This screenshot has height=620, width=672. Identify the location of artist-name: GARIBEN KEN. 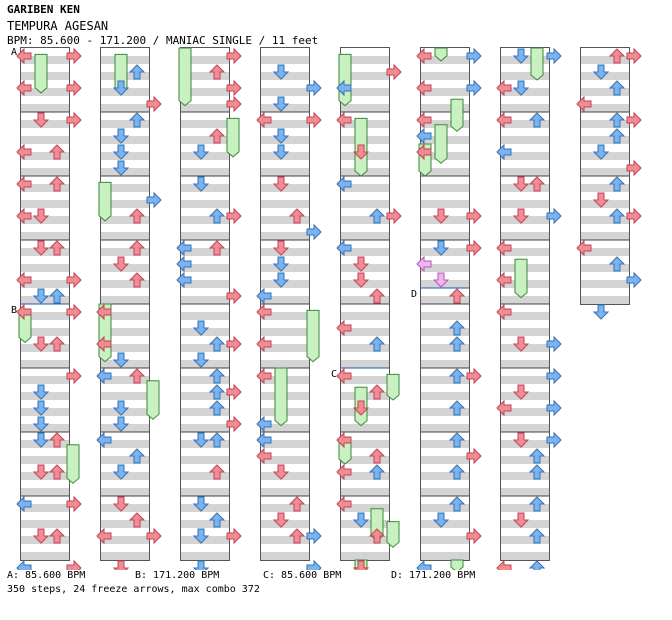
(43, 9).